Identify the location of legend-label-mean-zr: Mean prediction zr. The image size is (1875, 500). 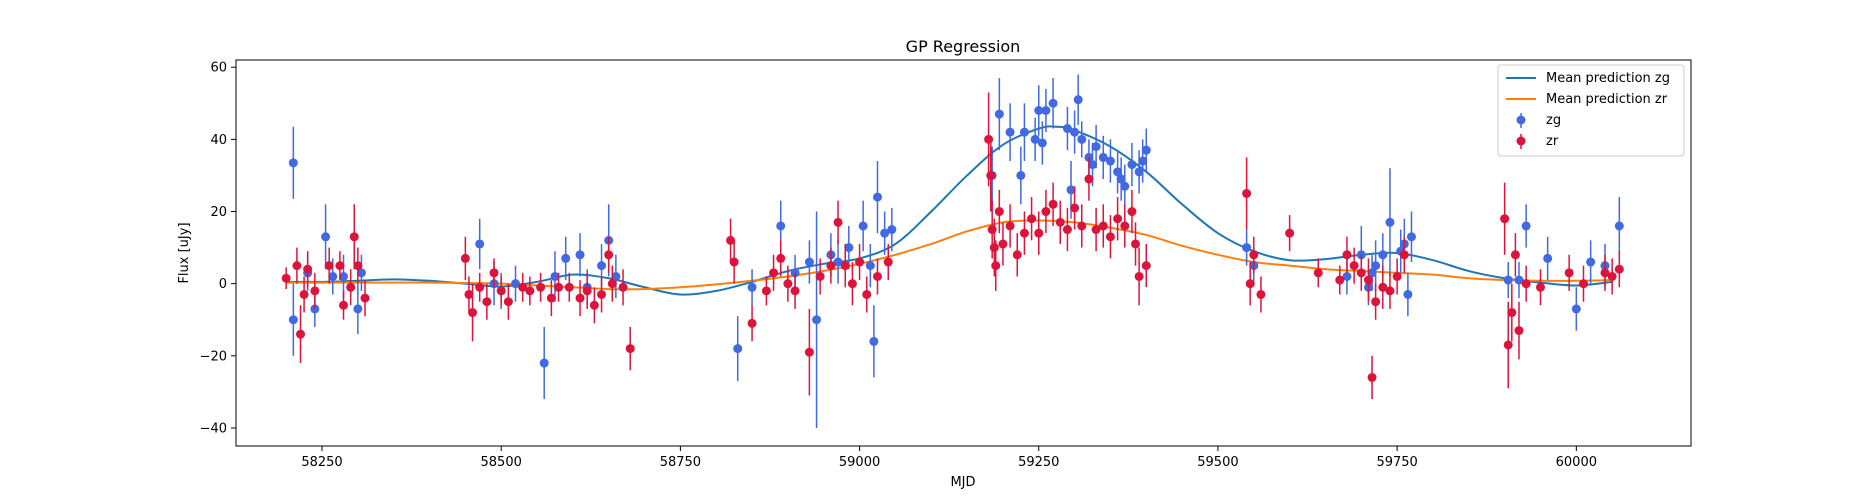
(1607, 99).